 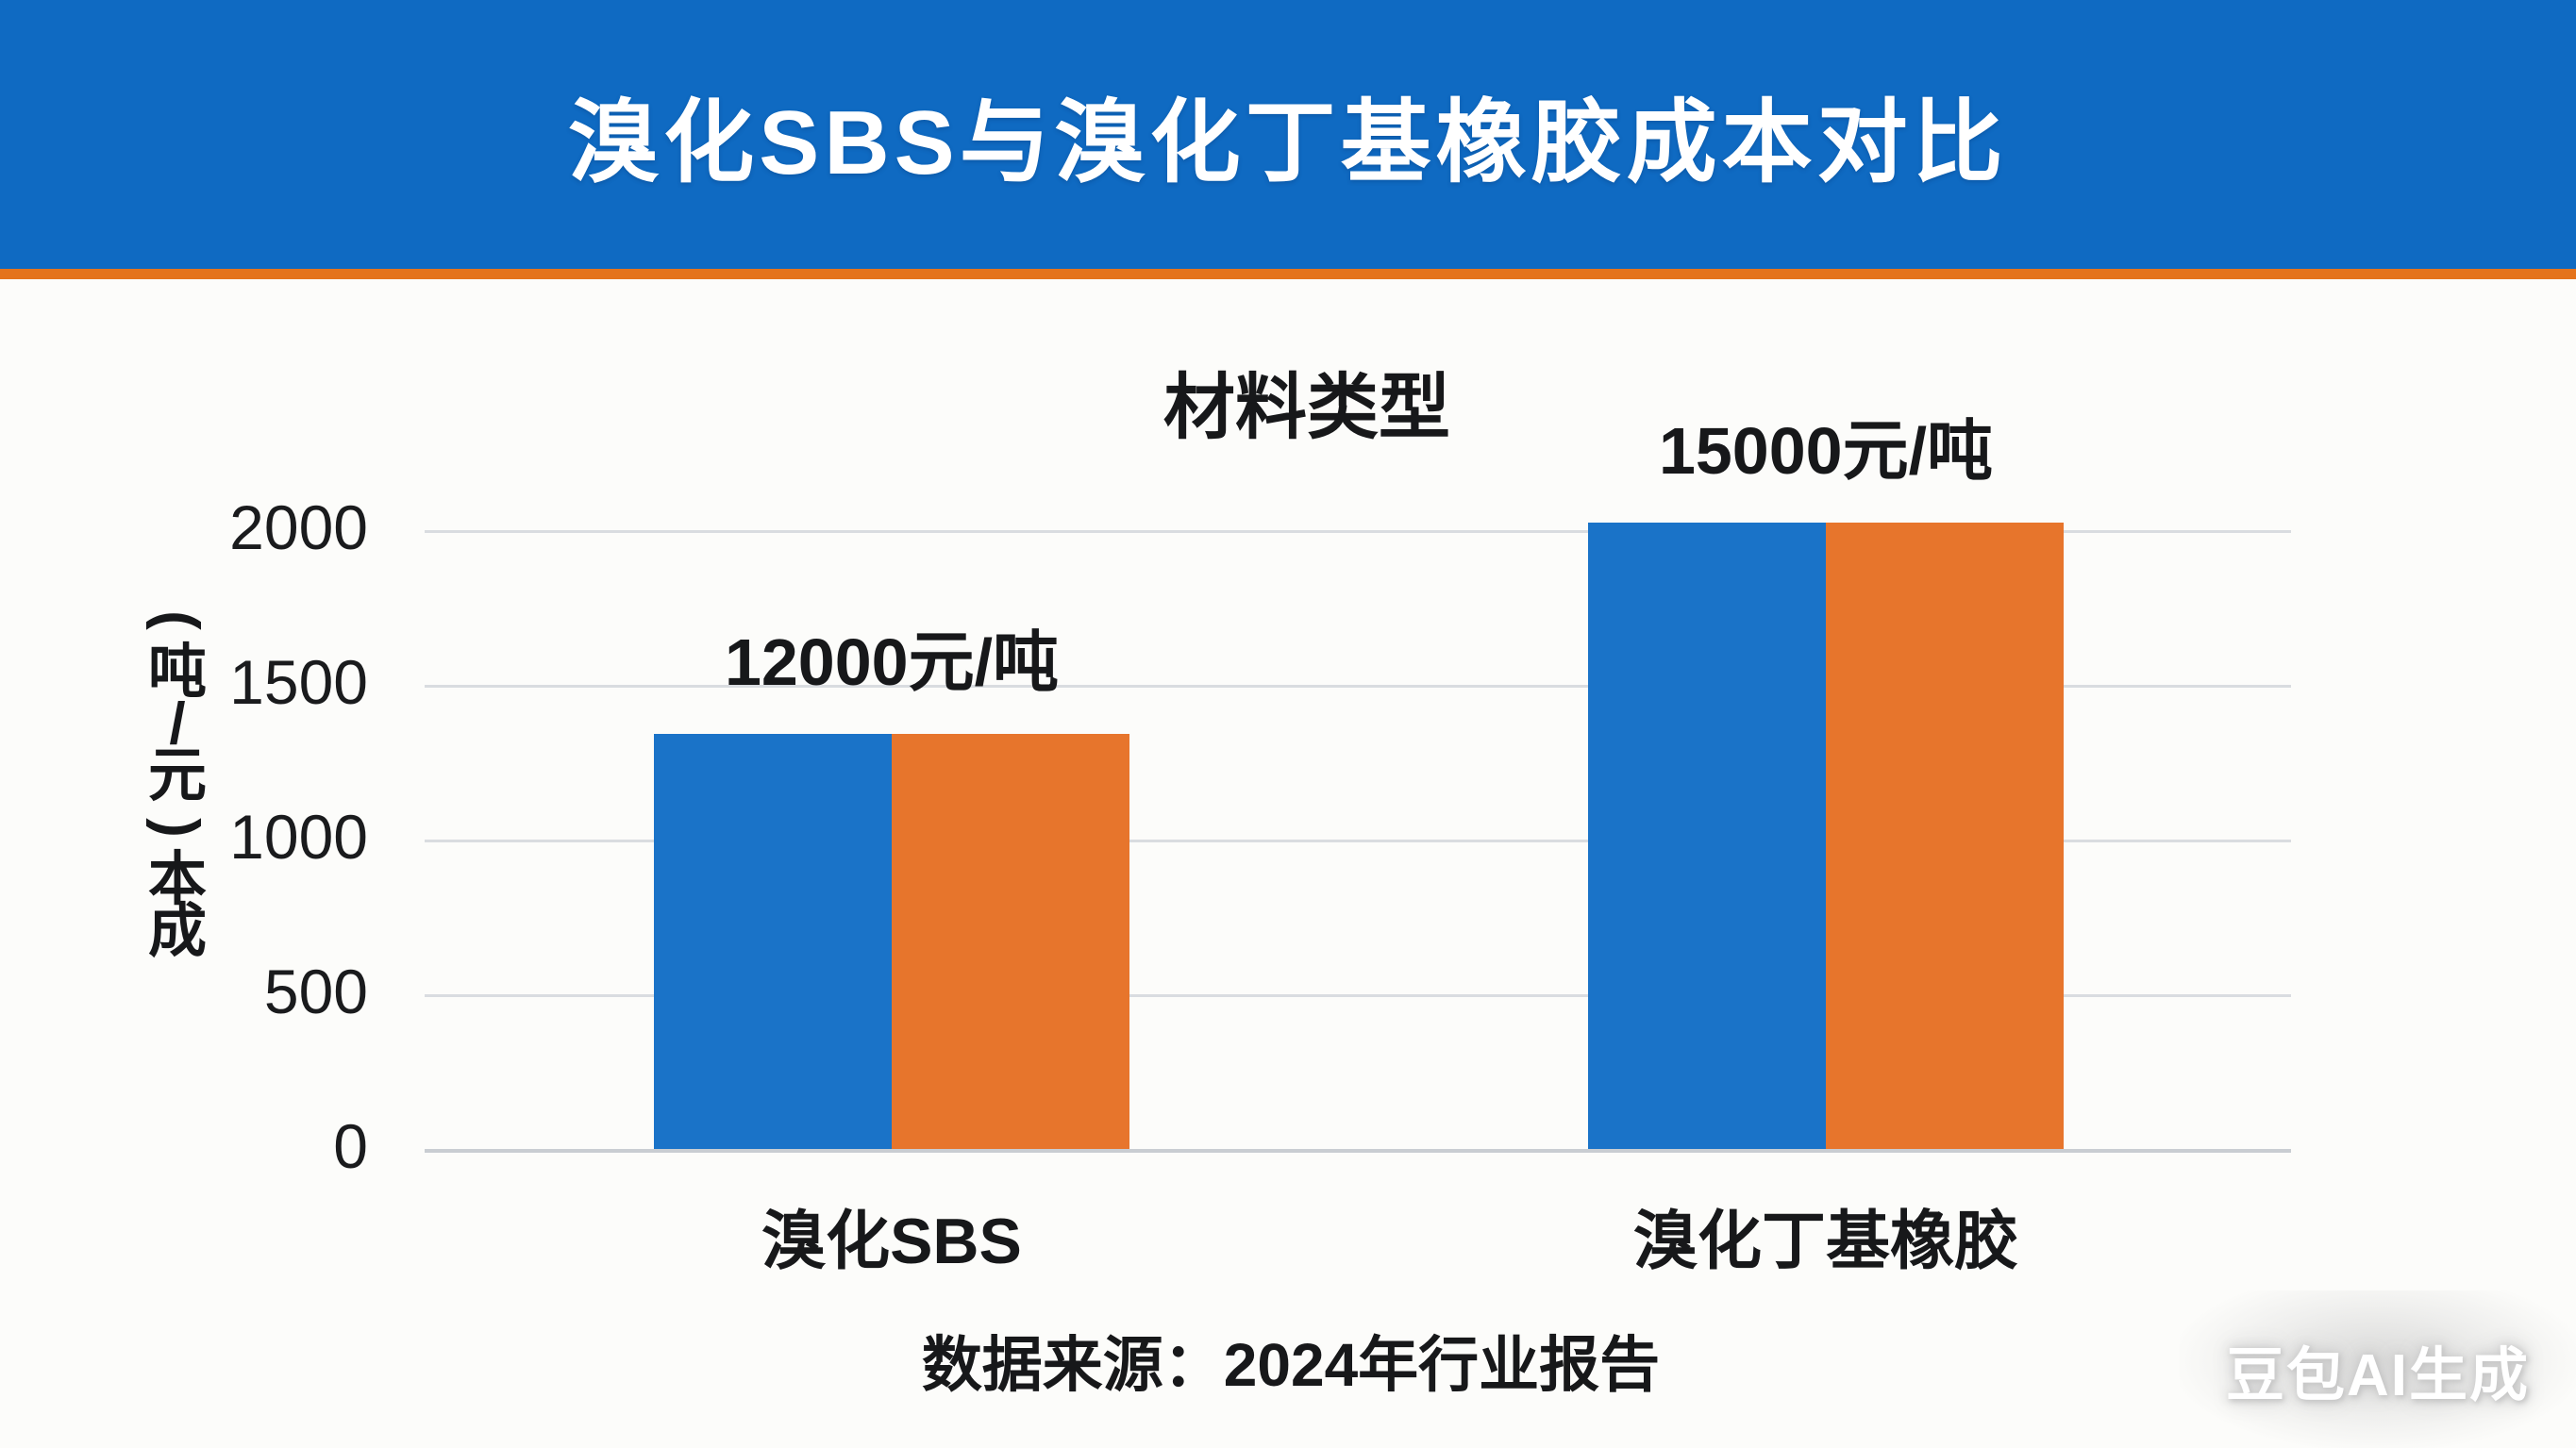 I want to click on y-axis-title: (吨 / 元) 本成, so click(x=177, y=779).